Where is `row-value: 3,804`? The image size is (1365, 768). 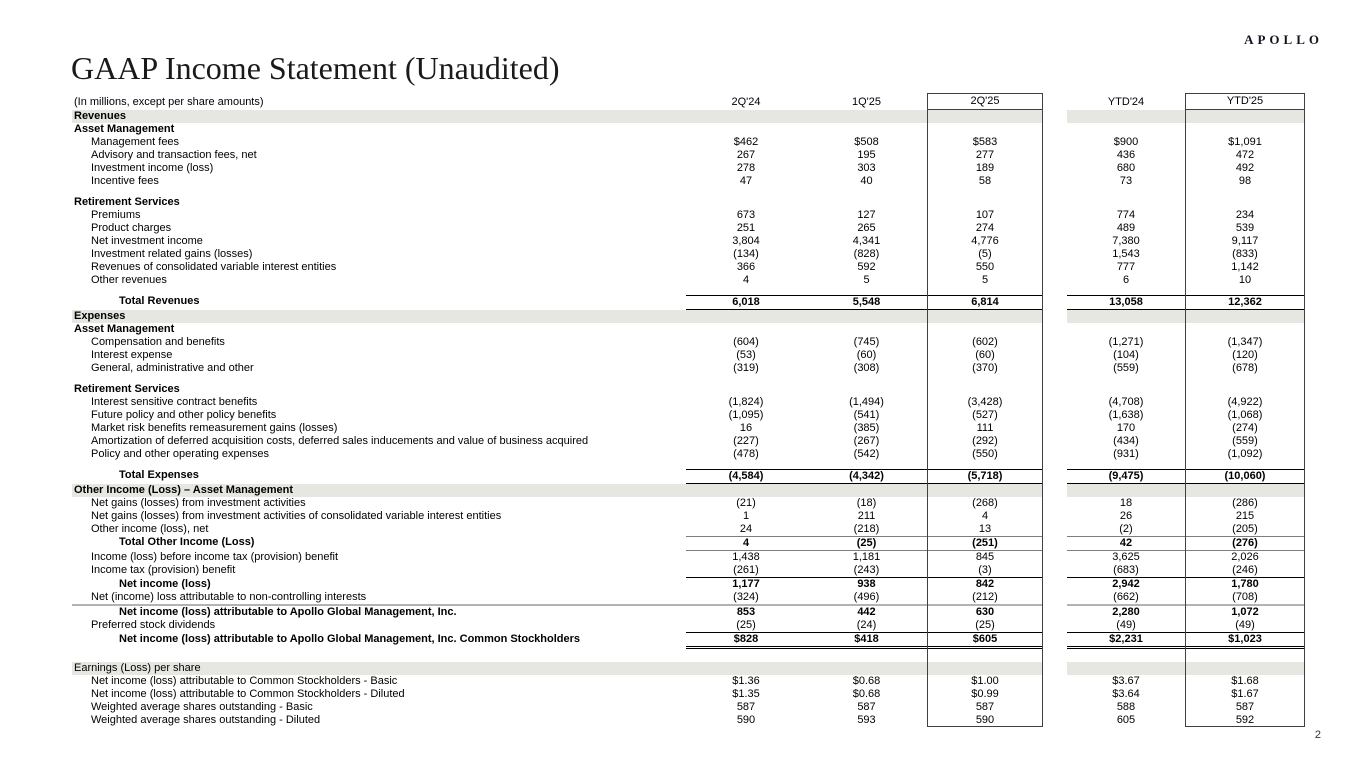
row-value: 3,804 is located at coordinates (746, 241).